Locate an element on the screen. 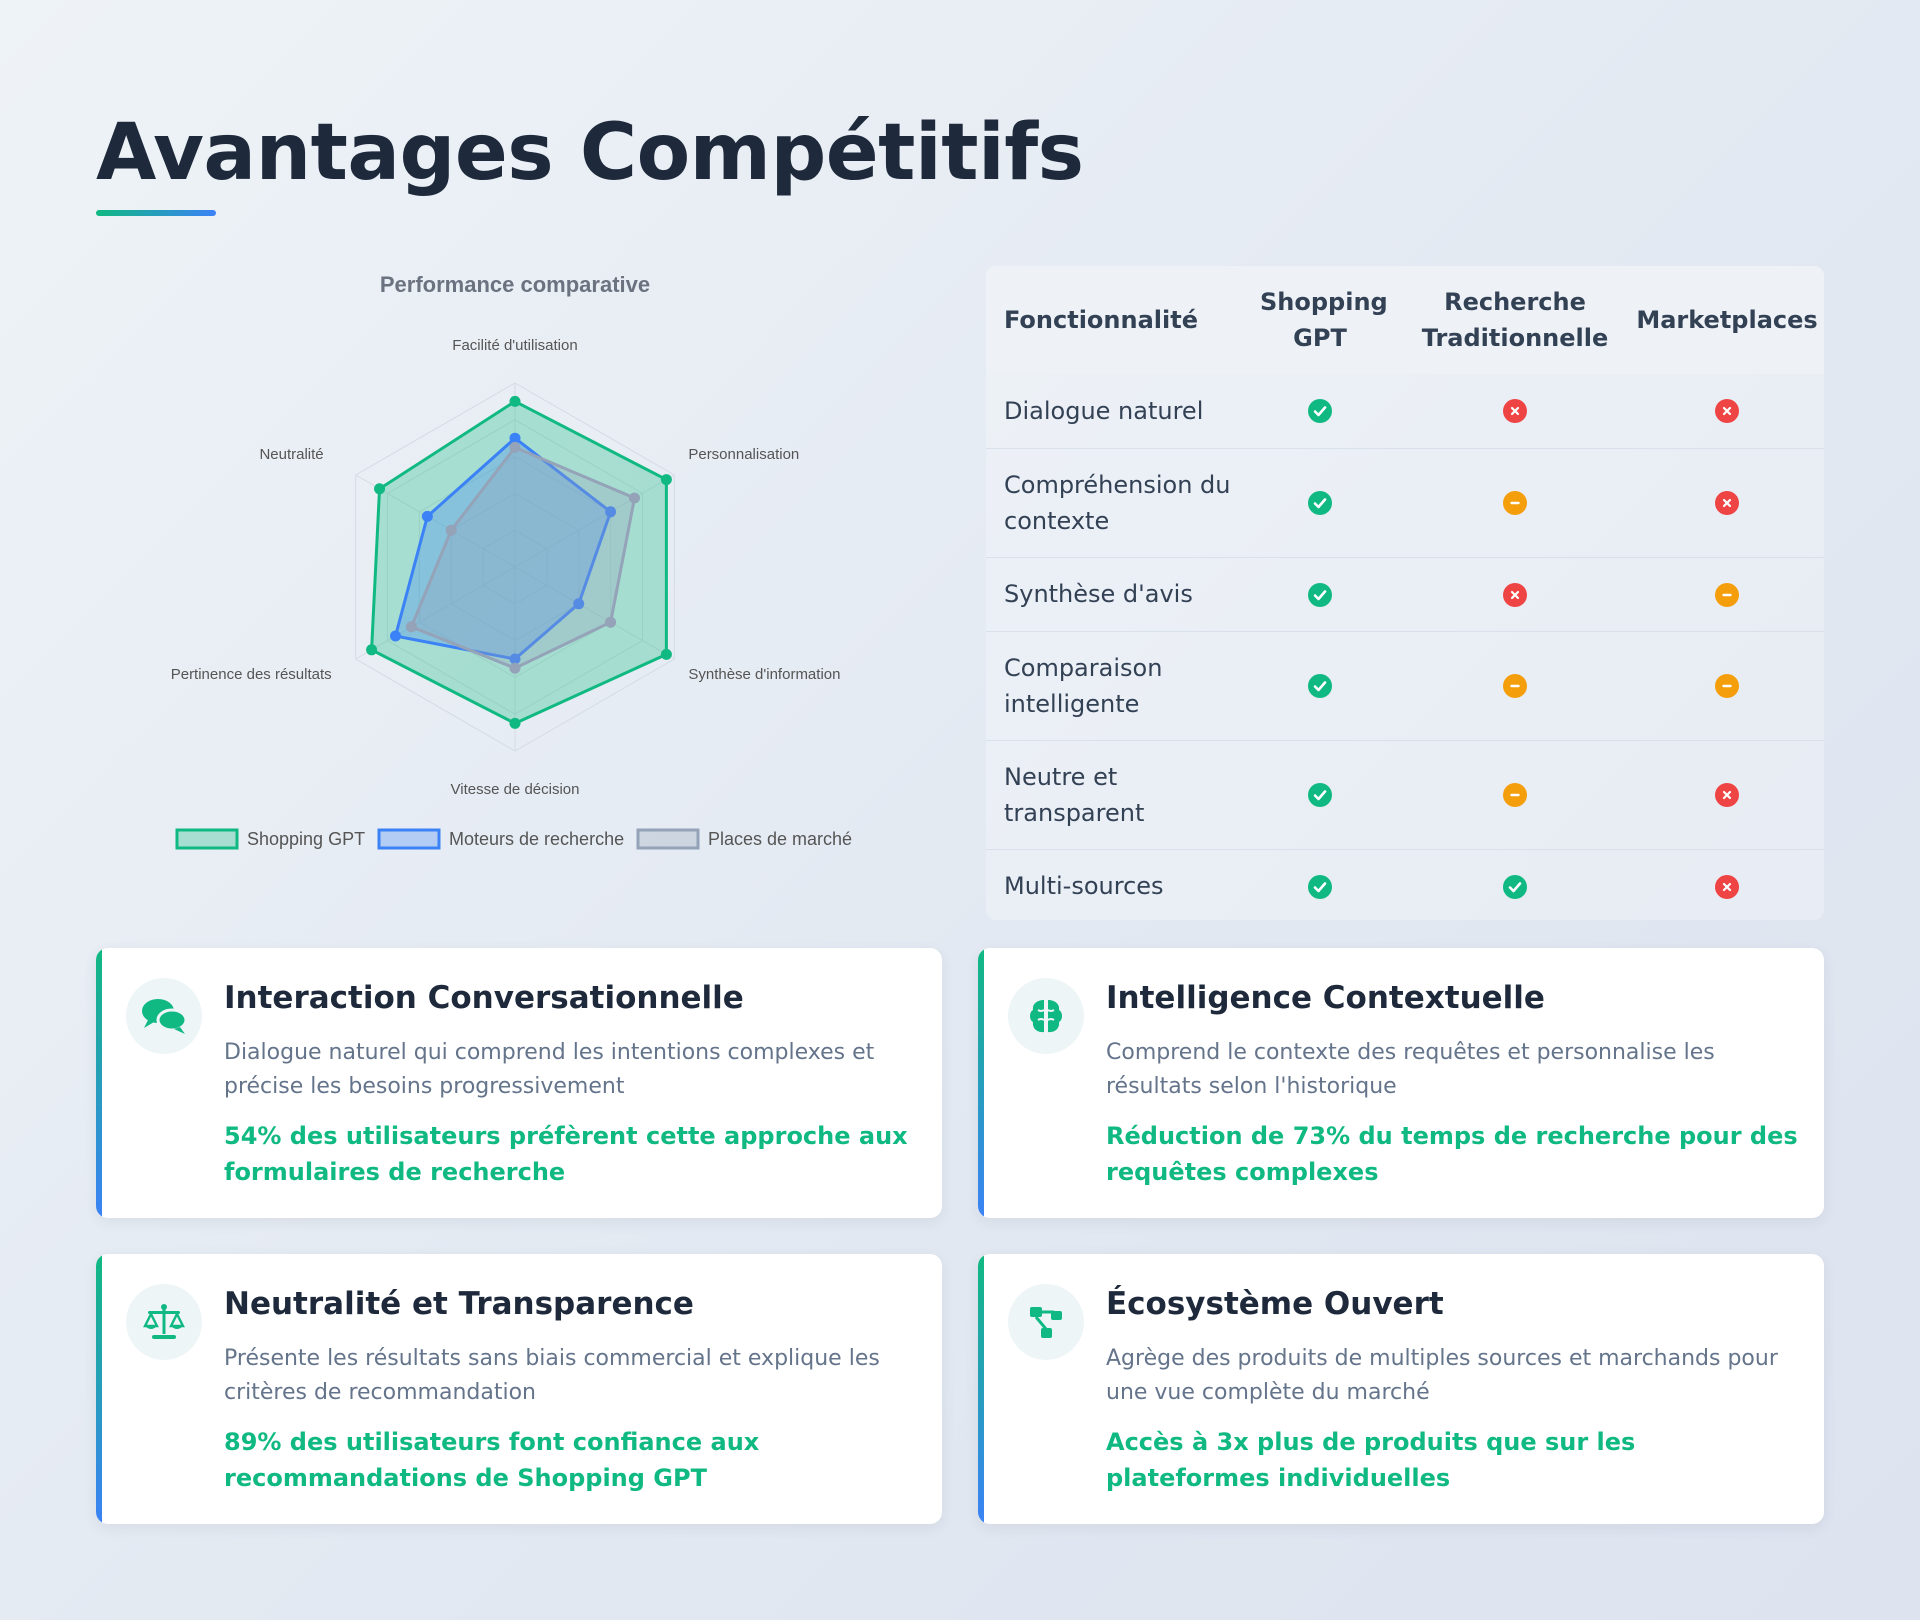  page-title: Avantages Compétitifs is located at coordinates (590, 153).